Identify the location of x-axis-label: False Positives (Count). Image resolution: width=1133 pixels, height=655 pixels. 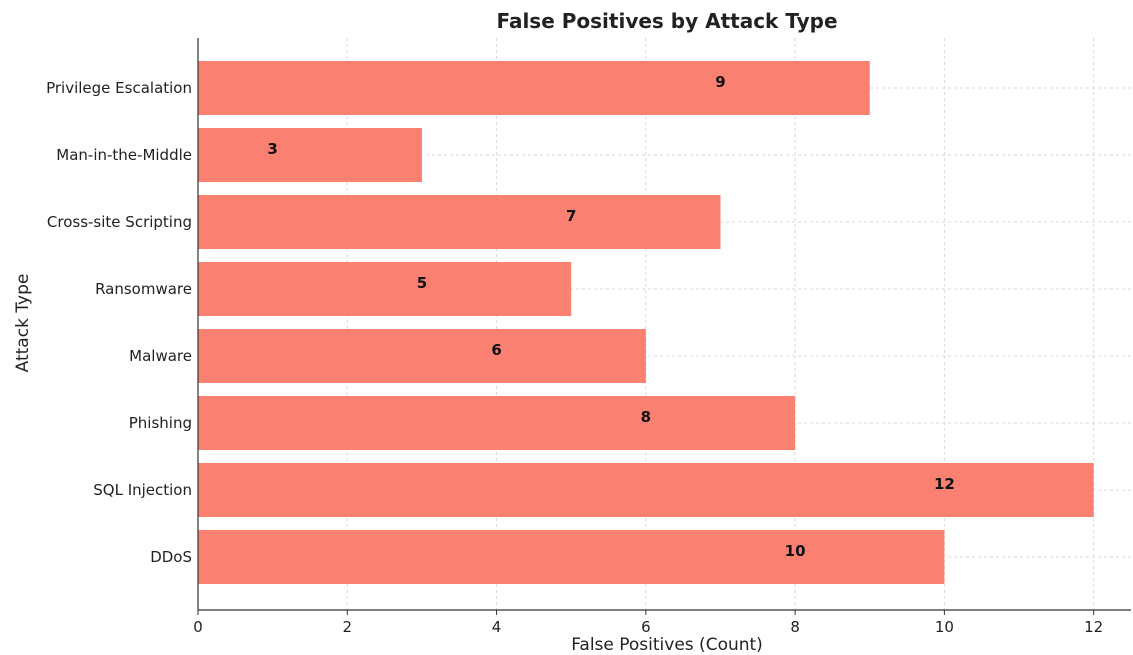
(667, 645).